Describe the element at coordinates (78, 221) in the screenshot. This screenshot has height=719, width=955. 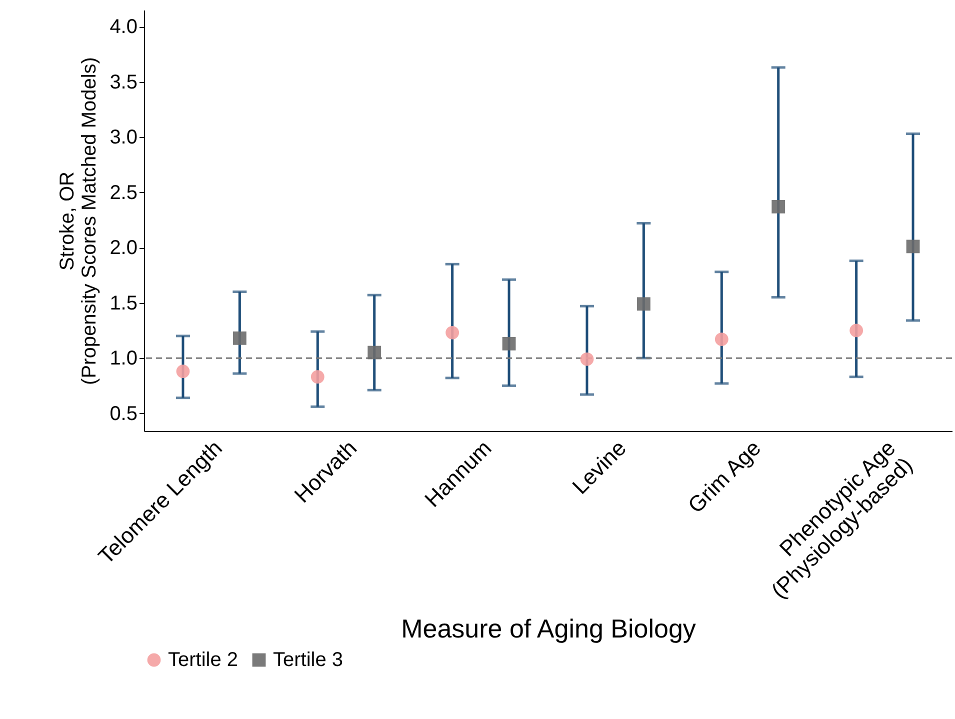
I see `y-axis-title: Stroke, OR (Propensity Scores Matched Models)` at that location.